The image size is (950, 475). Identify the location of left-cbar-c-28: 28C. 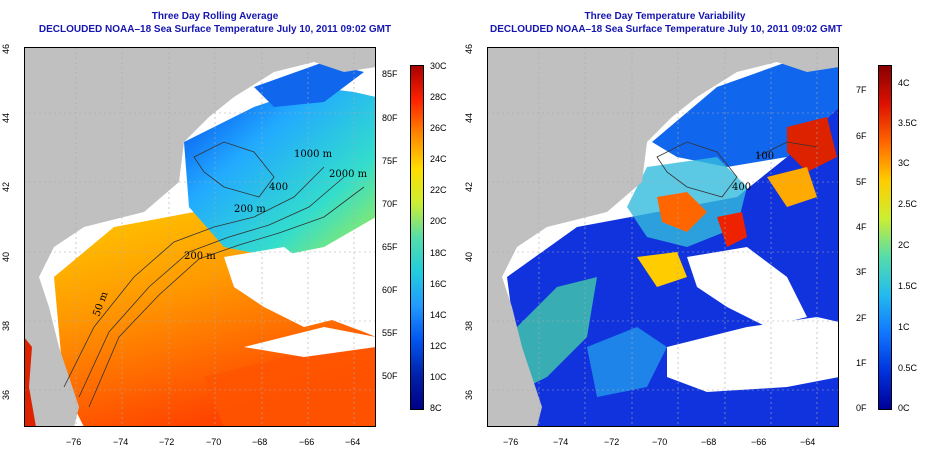
(438, 97).